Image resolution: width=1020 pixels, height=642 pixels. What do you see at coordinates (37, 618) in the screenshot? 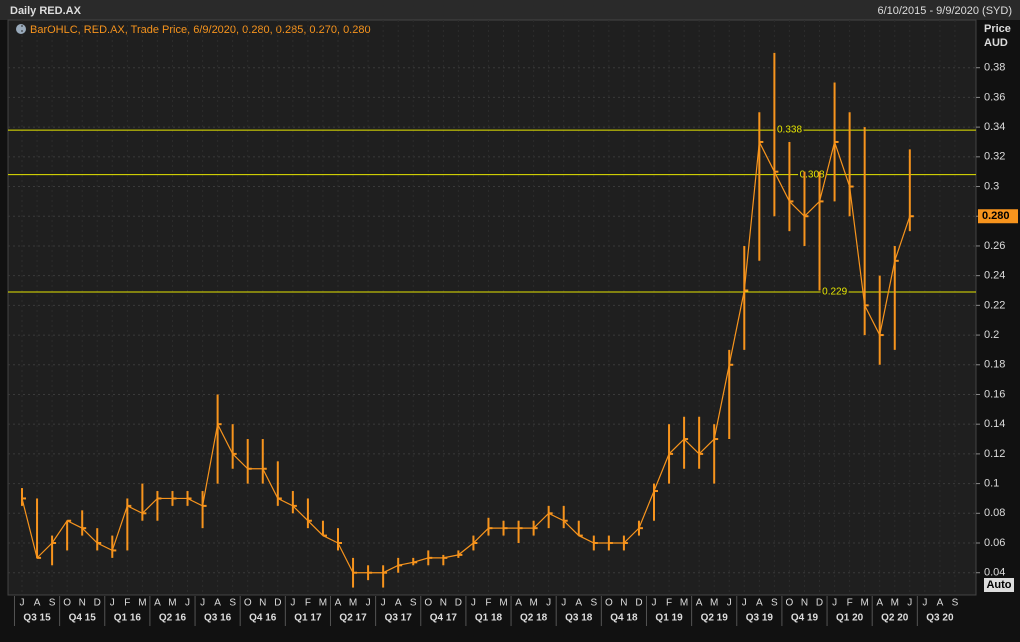
I see `quarter-label: Q3 15` at bounding box center [37, 618].